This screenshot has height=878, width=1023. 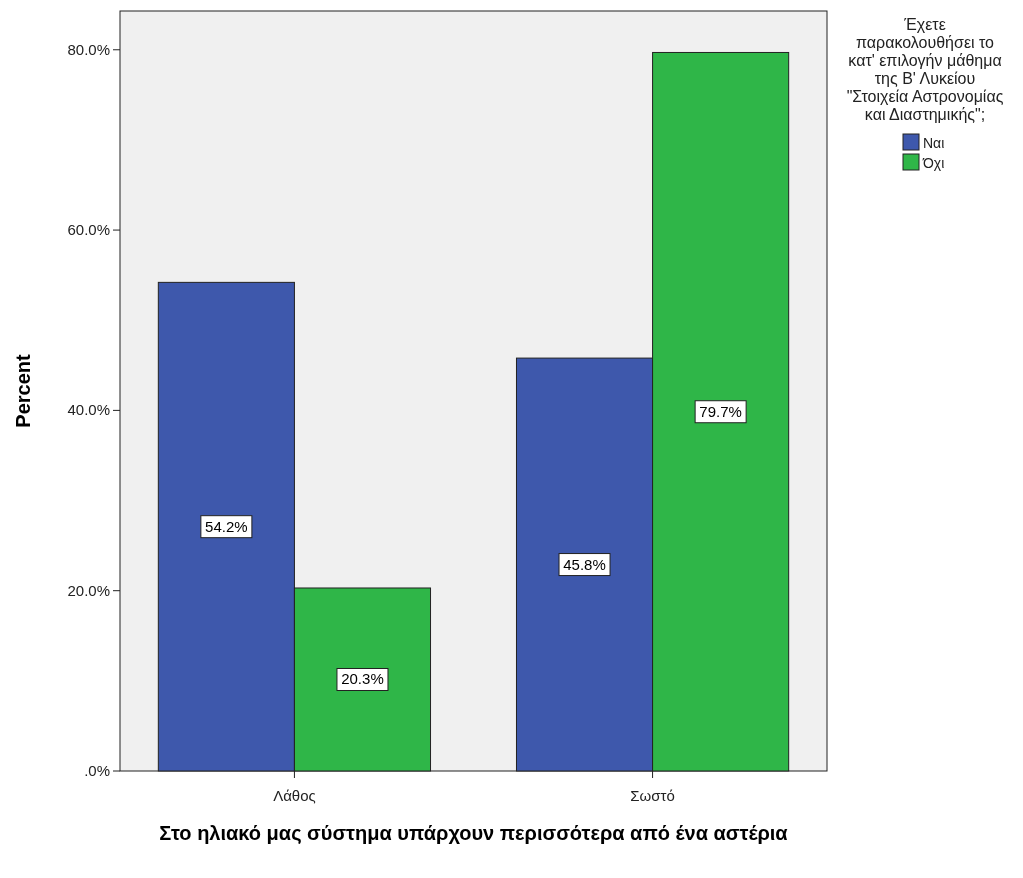 What do you see at coordinates (226, 526) in the screenshot?
I see `data-label: 54.2%` at bounding box center [226, 526].